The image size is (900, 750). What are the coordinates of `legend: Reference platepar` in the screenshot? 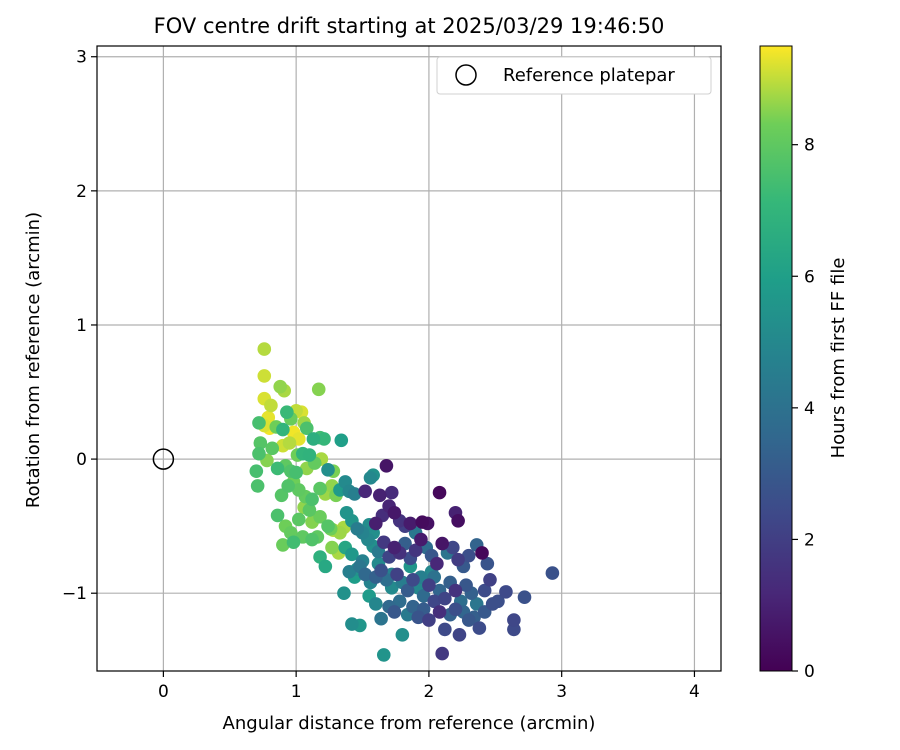 It's located at (574, 75).